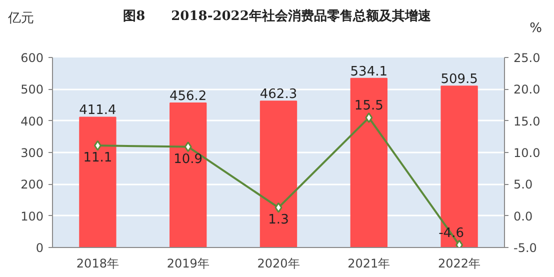  What do you see at coordinates (188, 263) in the screenshot?
I see `x-tick-label: 2019年` at bounding box center [188, 263].